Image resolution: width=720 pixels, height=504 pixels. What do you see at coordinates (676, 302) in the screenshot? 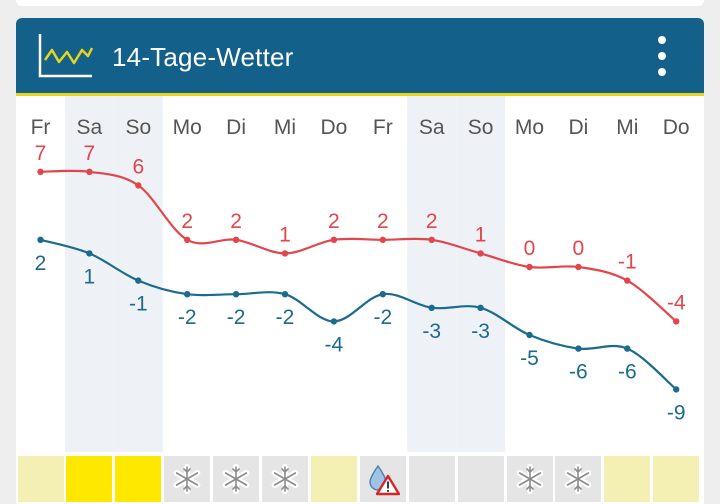
I see `max-temp-label: -4` at bounding box center [676, 302].